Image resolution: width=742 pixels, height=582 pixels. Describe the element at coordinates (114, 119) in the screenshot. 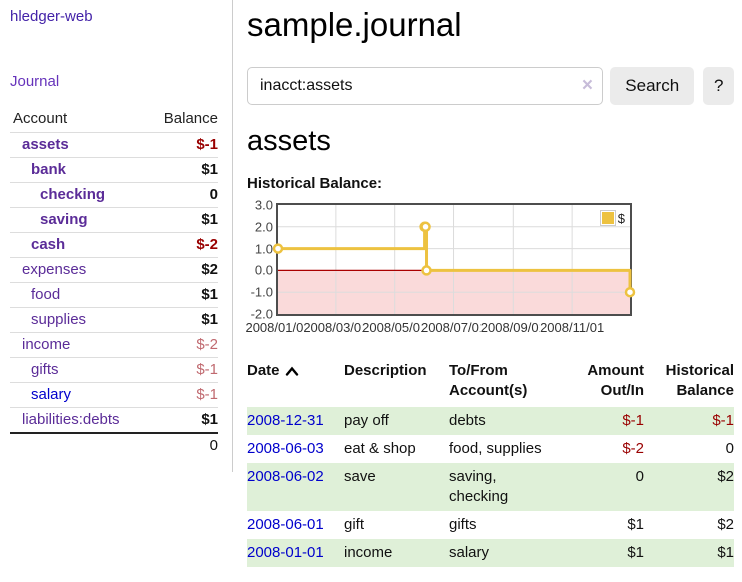

I see `accounts-table-header: Account Balance` at that location.